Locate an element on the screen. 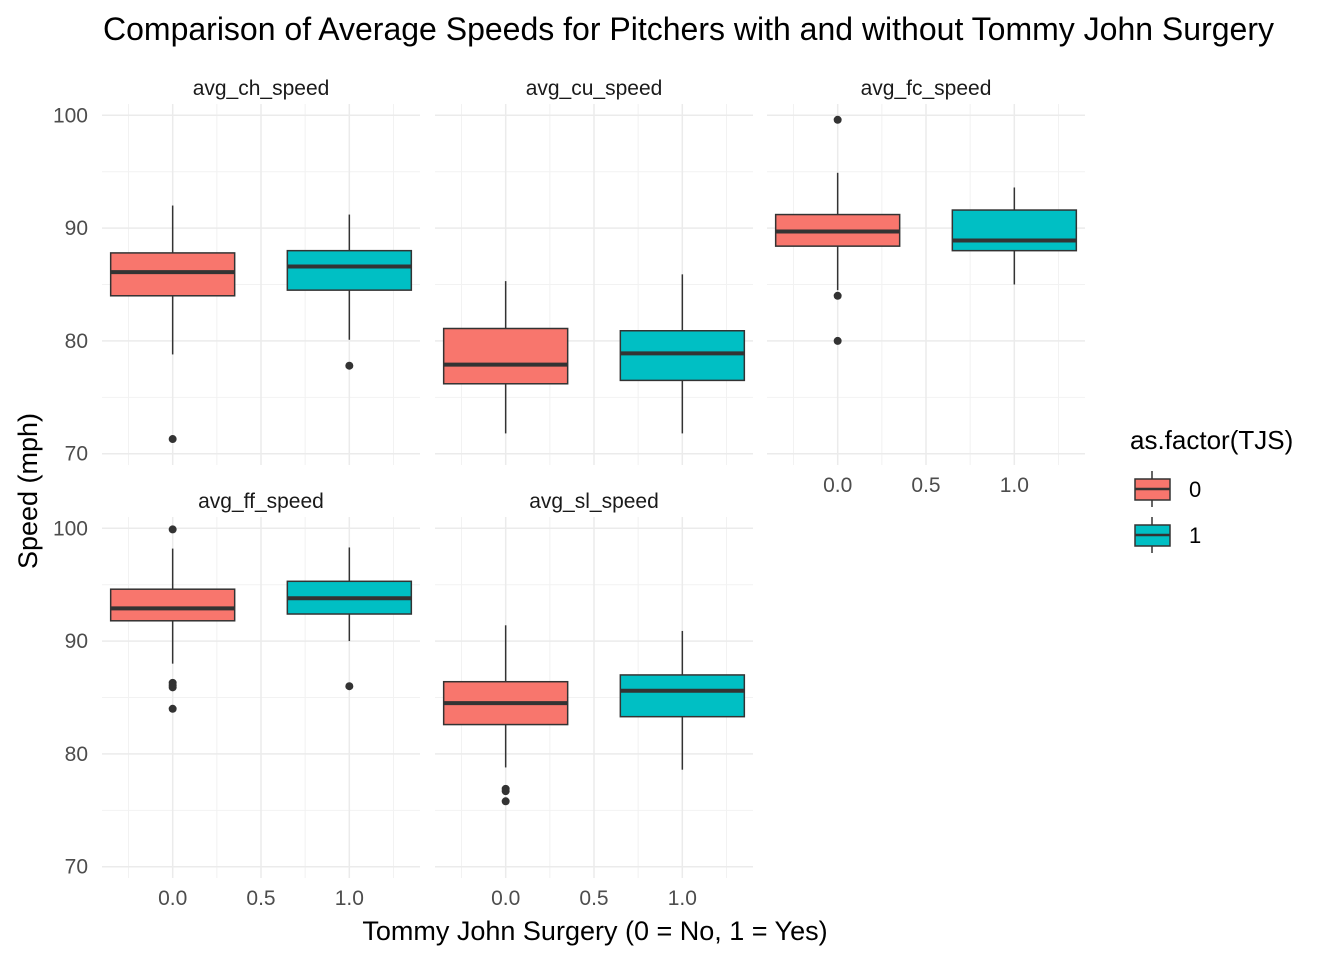  facet-panel-avg_ch_speed: avg_ch_speed 70 80 90 100 is located at coordinates (236, 271).